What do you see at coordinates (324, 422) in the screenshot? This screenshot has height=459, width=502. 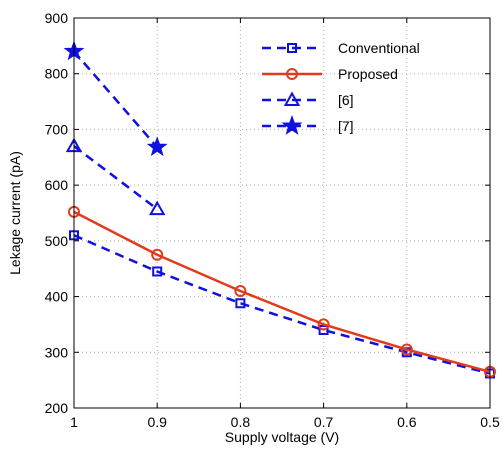 I see `x-tick-label: 0.7` at bounding box center [324, 422].